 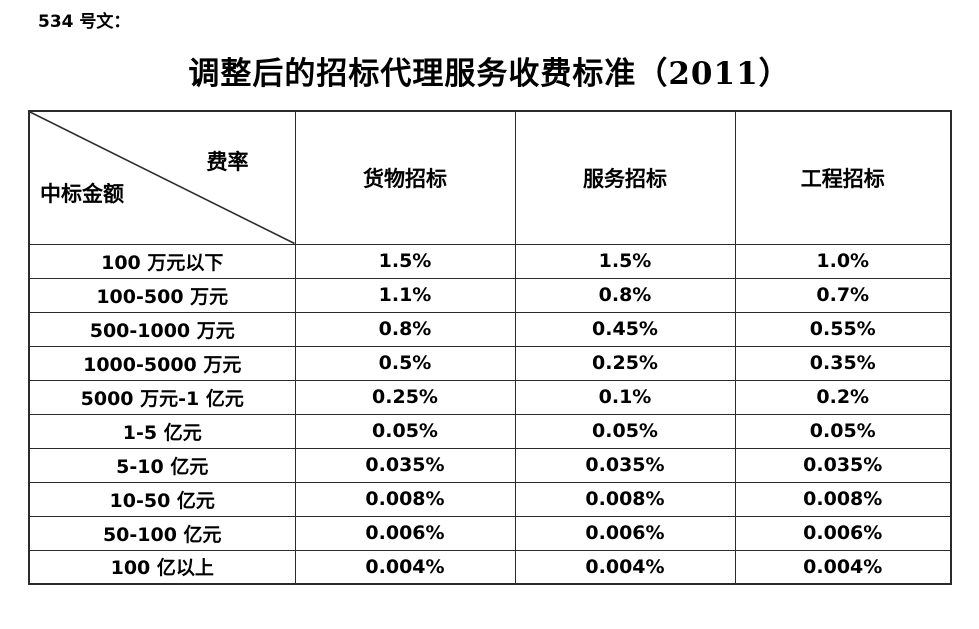 What do you see at coordinates (405, 177) in the screenshot?
I see `column-header-goods: 货物招标` at bounding box center [405, 177].